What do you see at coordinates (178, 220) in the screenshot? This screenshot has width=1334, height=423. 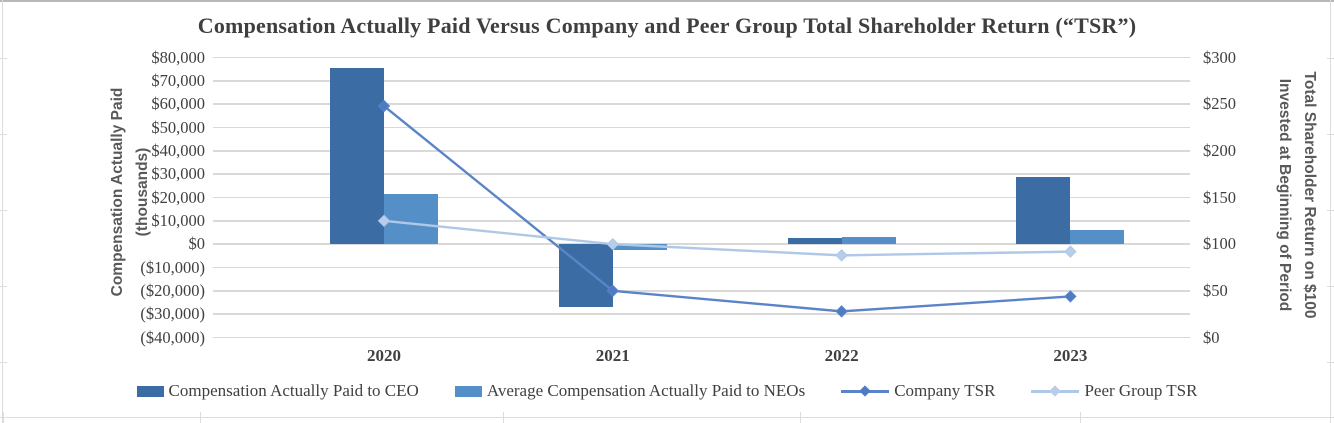 I see `left-axis-tick-label: $10,000` at bounding box center [178, 220].